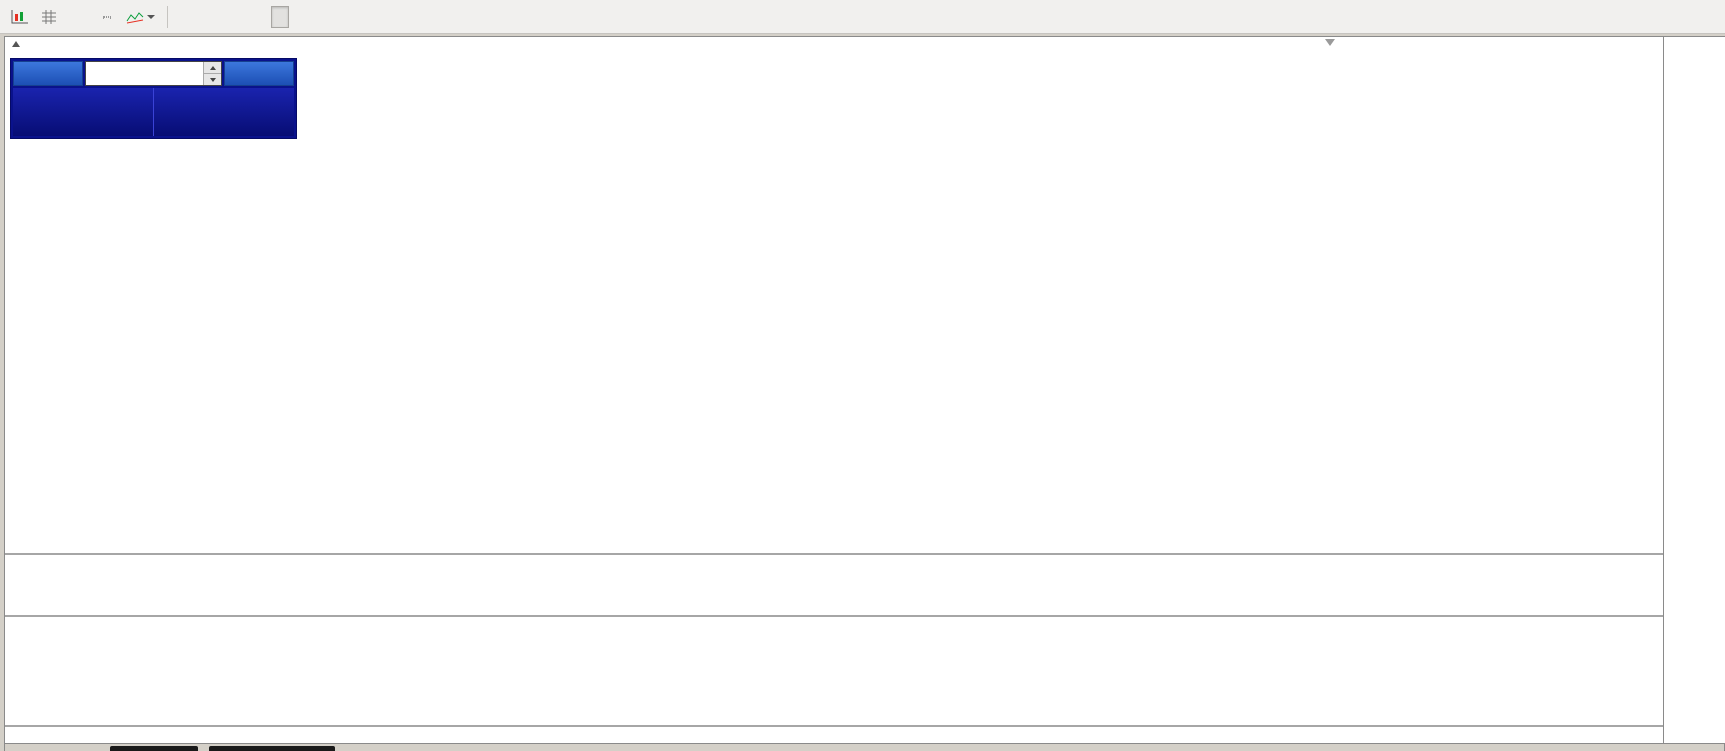  I want to click on template-t-button, so click(106, 17).